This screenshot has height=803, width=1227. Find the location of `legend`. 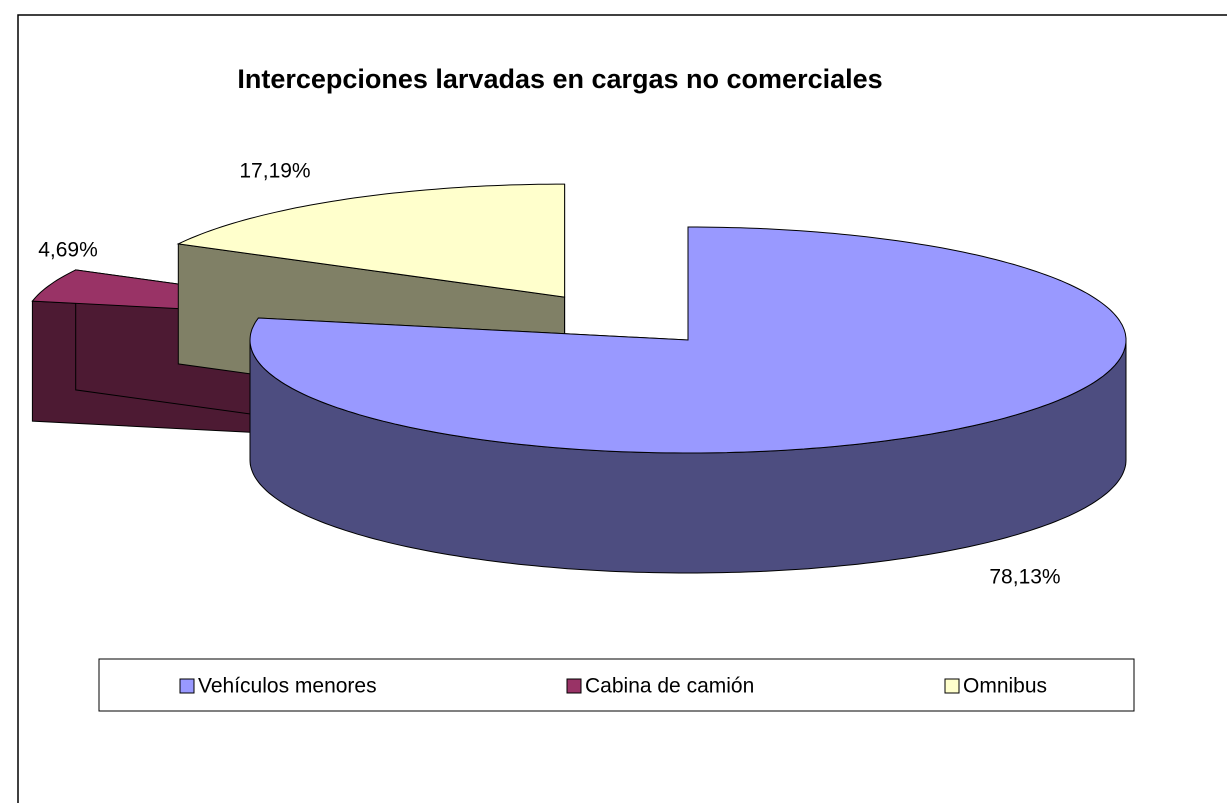

legend is located at coordinates (616, 685).